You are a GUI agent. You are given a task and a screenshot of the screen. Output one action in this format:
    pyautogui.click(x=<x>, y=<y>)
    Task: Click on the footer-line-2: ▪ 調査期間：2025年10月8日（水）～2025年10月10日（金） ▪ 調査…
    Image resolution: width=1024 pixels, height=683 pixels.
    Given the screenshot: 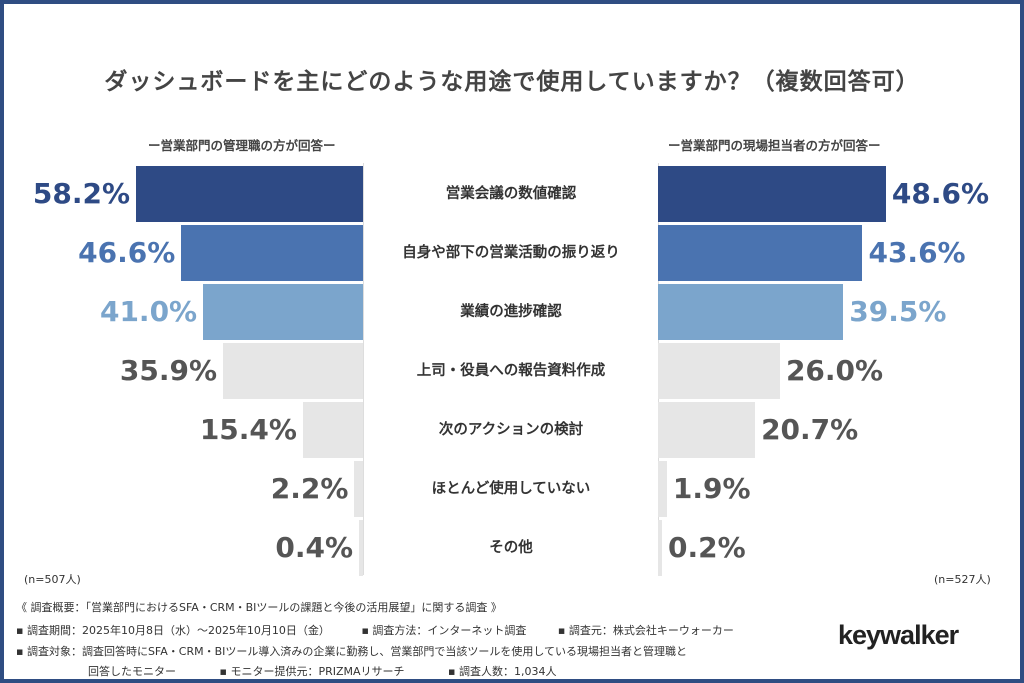 What is the action you would take?
    pyautogui.click(x=375, y=630)
    